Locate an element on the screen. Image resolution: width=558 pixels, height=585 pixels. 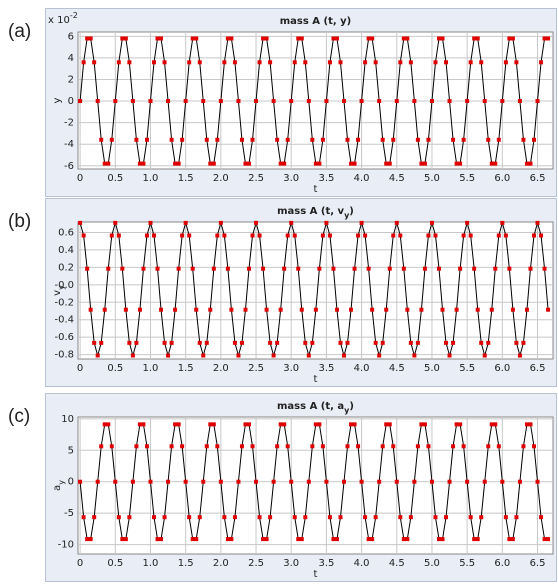
y-tick-label: -0.2 is located at coordinates (64, 302).